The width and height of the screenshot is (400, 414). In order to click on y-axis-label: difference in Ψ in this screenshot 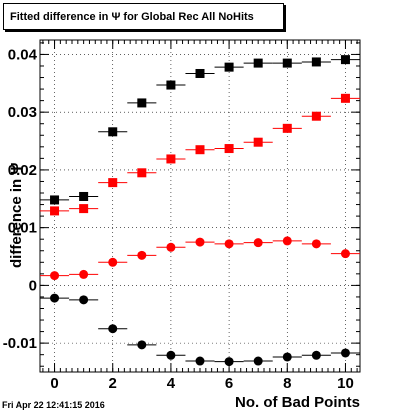, I will do `click(16, 184)`.